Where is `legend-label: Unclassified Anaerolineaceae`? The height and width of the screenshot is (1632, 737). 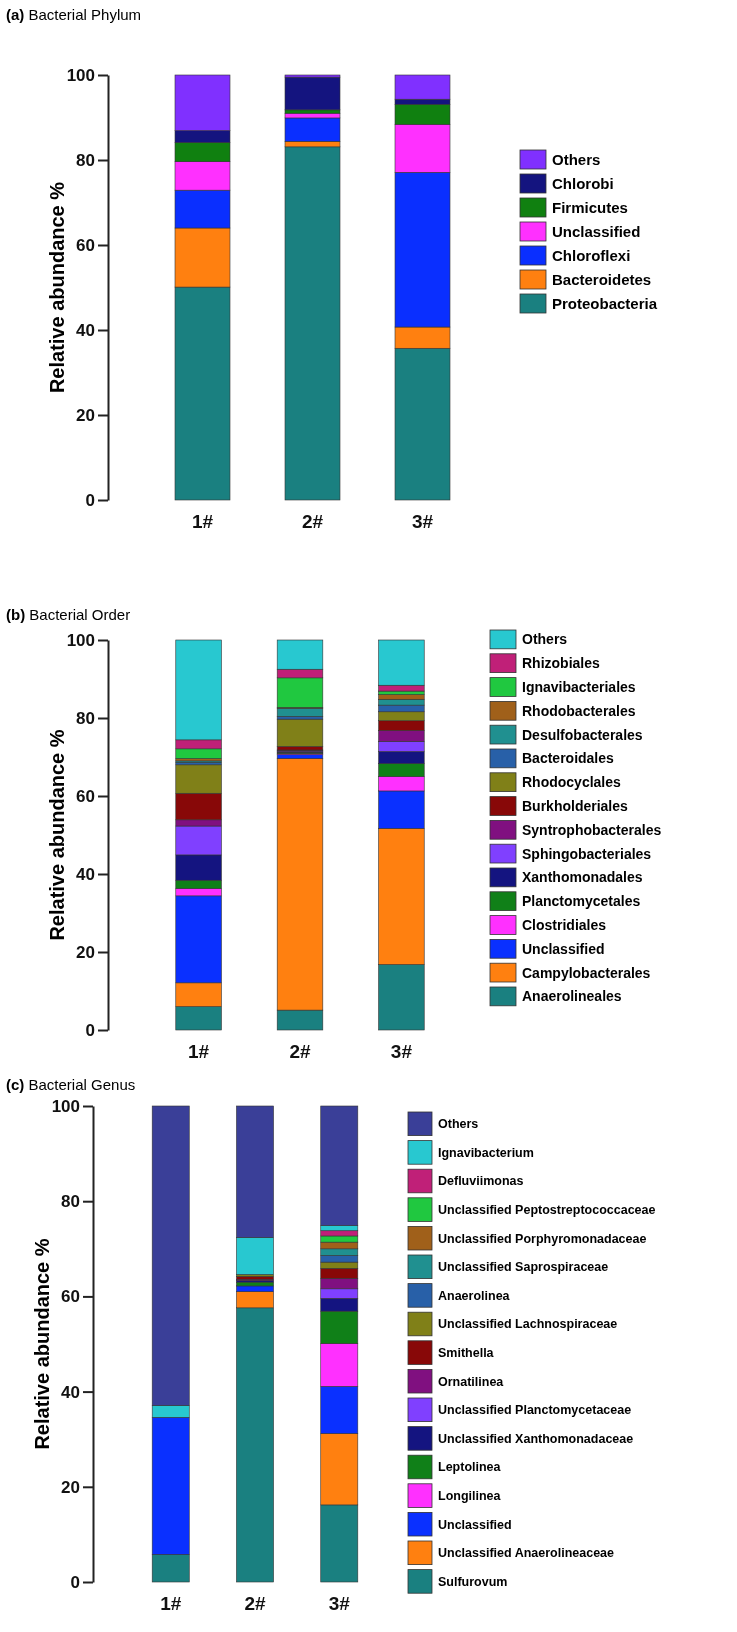
legend-label: Unclassified Anaerolineaceae is located at coordinates (526, 1553).